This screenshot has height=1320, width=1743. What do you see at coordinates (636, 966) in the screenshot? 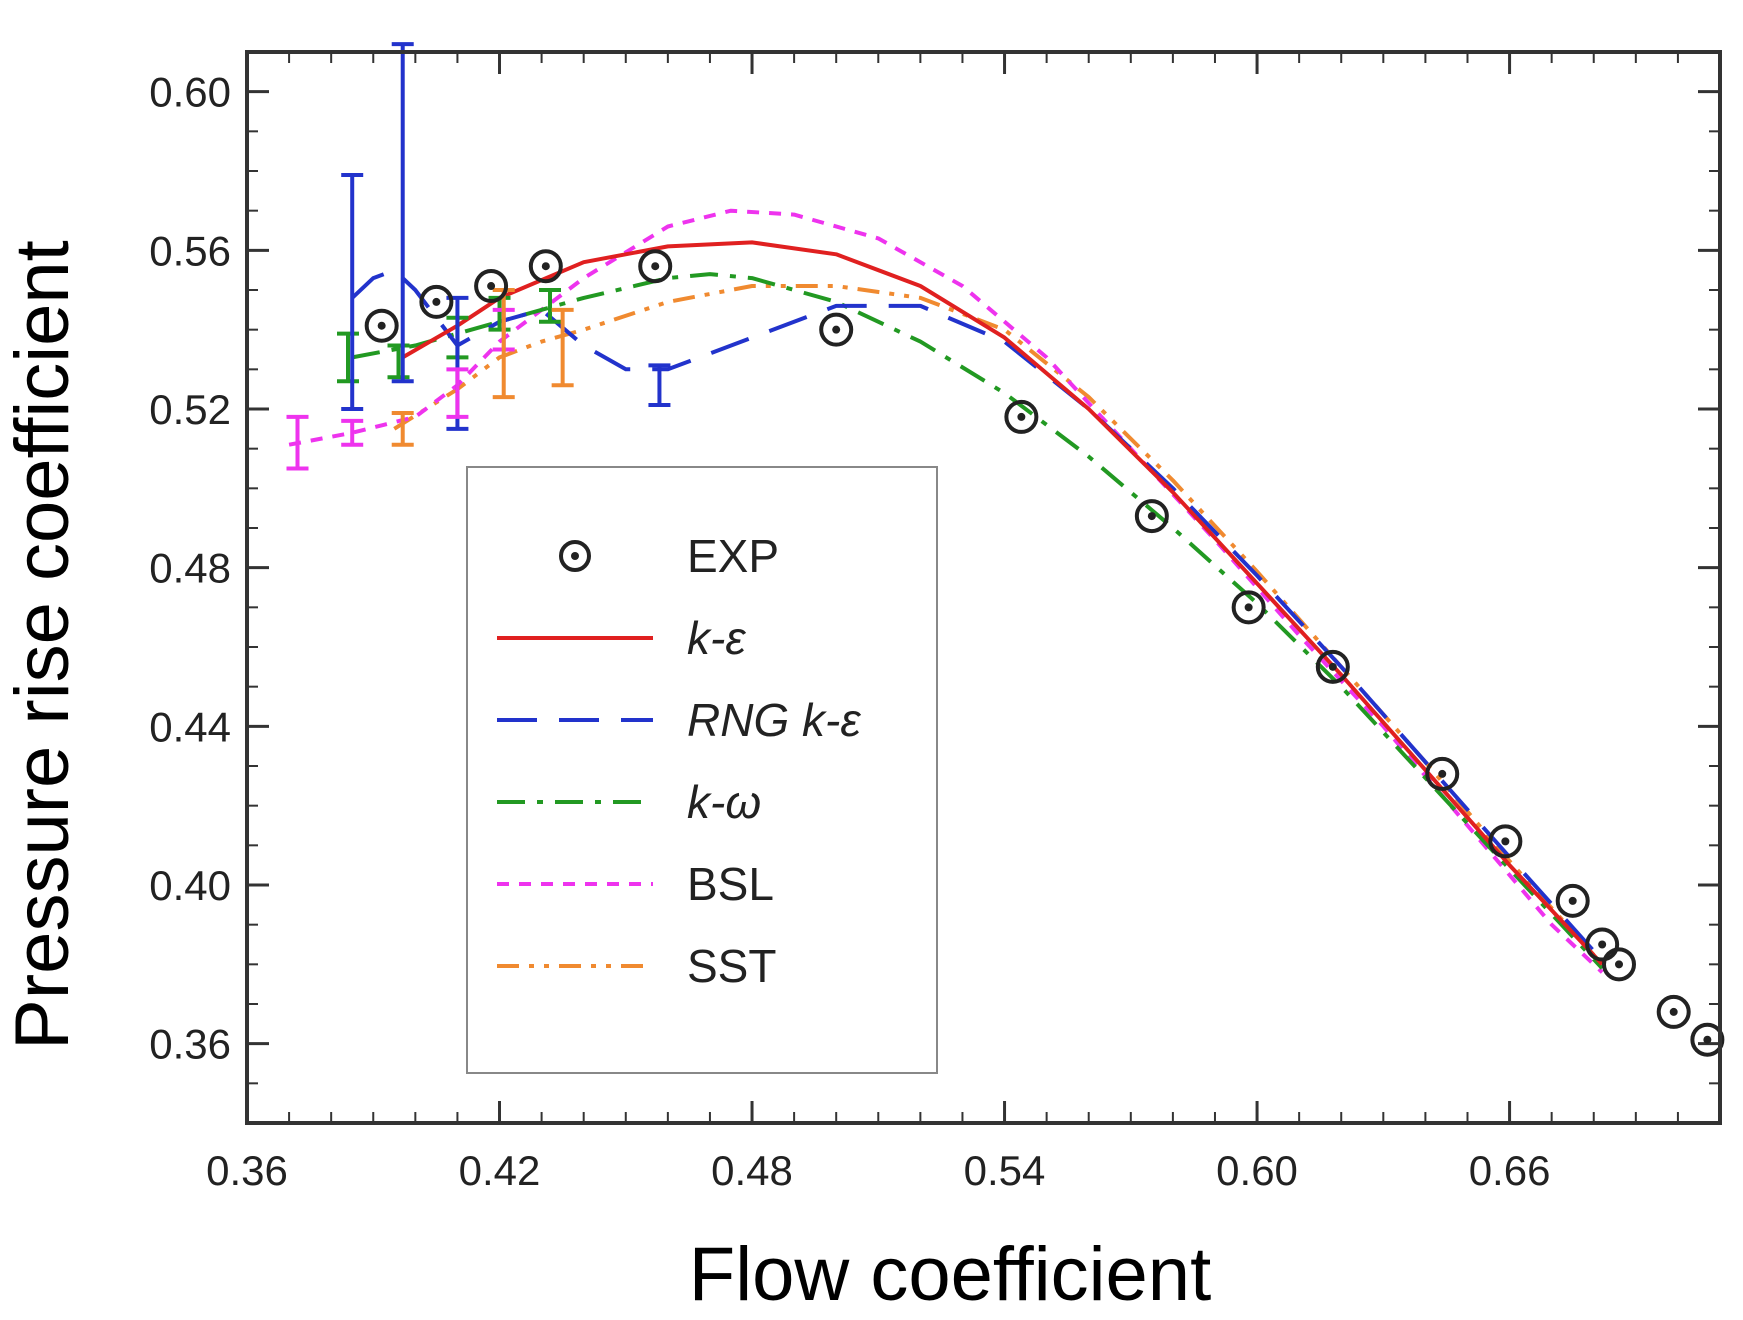
I see `legend-item: SST` at bounding box center [636, 966].